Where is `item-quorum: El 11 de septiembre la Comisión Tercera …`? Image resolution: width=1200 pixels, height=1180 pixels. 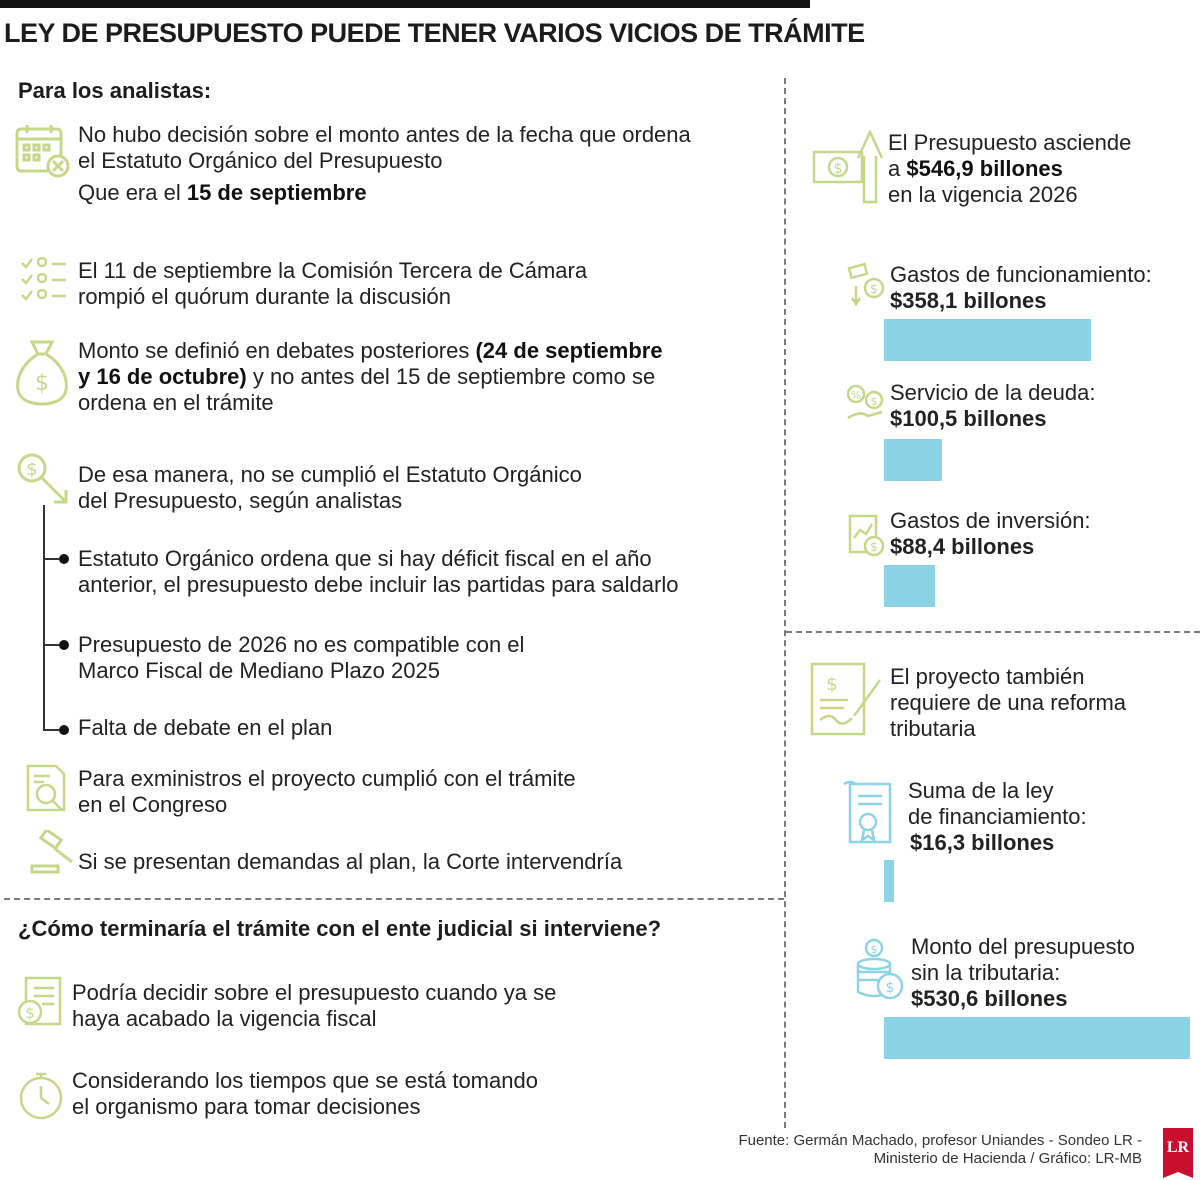 item-quorum: El 11 de septiembre la Comisión Tercera … is located at coordinates (332, 284).